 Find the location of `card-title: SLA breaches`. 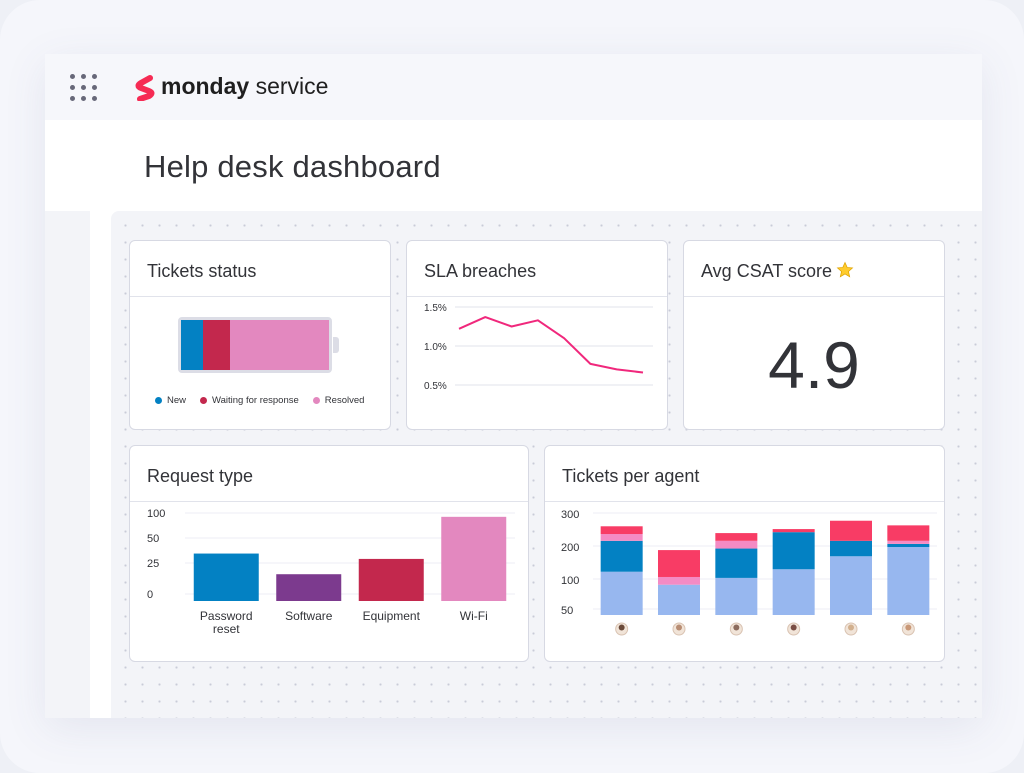

card-title: SLA breaches is located at coordinates (480, 271).